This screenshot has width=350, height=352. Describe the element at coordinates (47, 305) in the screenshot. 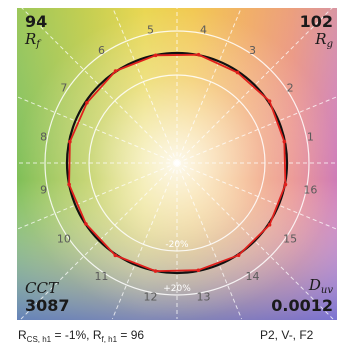

I see `cct-value: 3087` at that location.